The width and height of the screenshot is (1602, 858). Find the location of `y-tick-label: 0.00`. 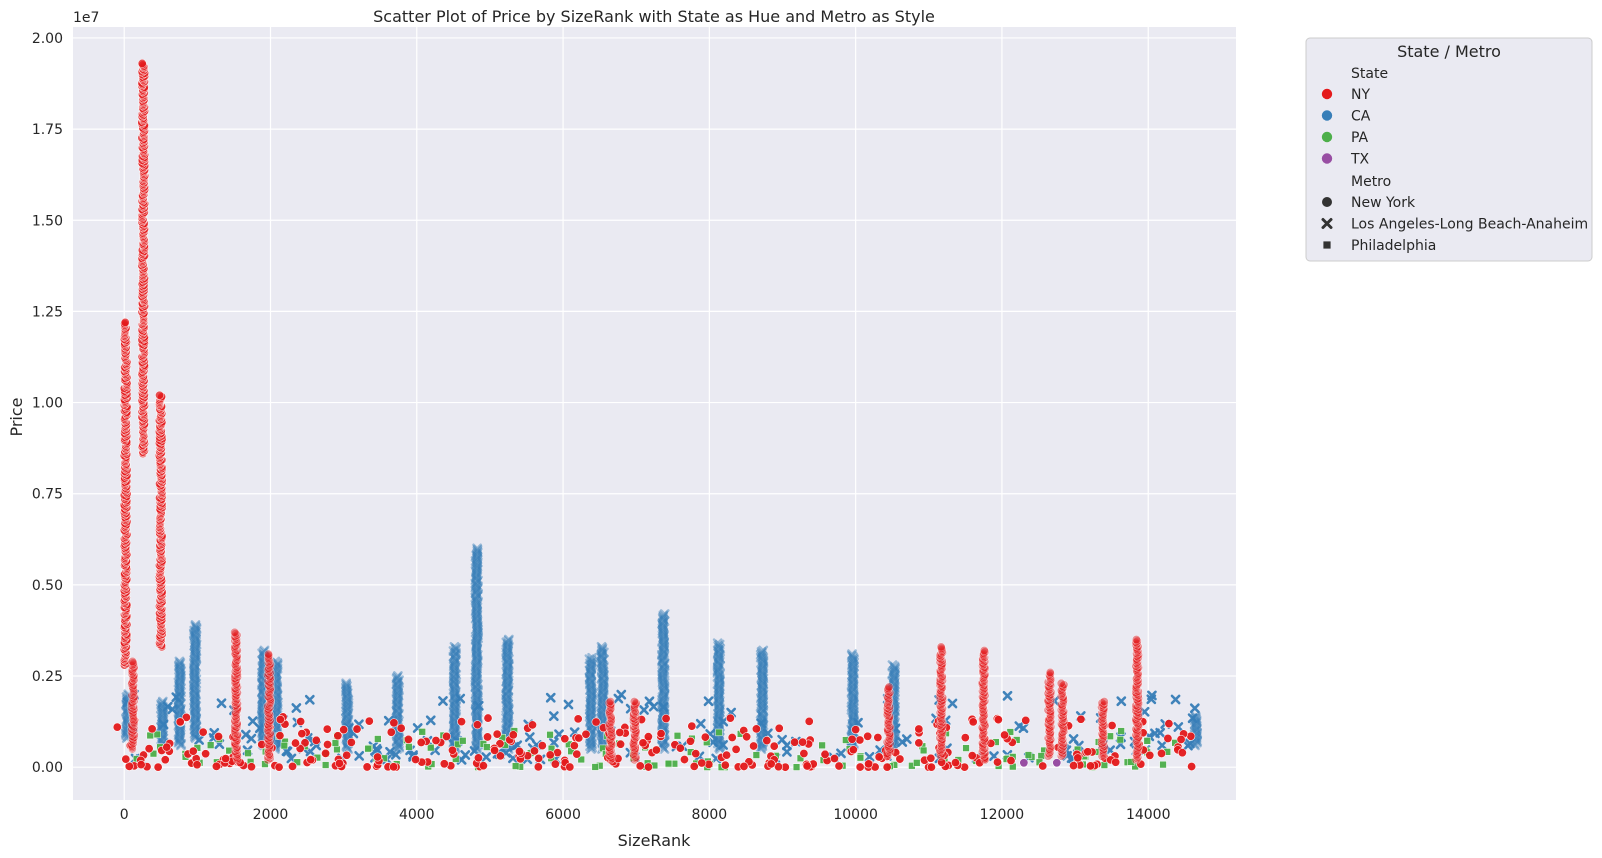

y-tick-label: 0.00 is located at coordinates (47, 768).